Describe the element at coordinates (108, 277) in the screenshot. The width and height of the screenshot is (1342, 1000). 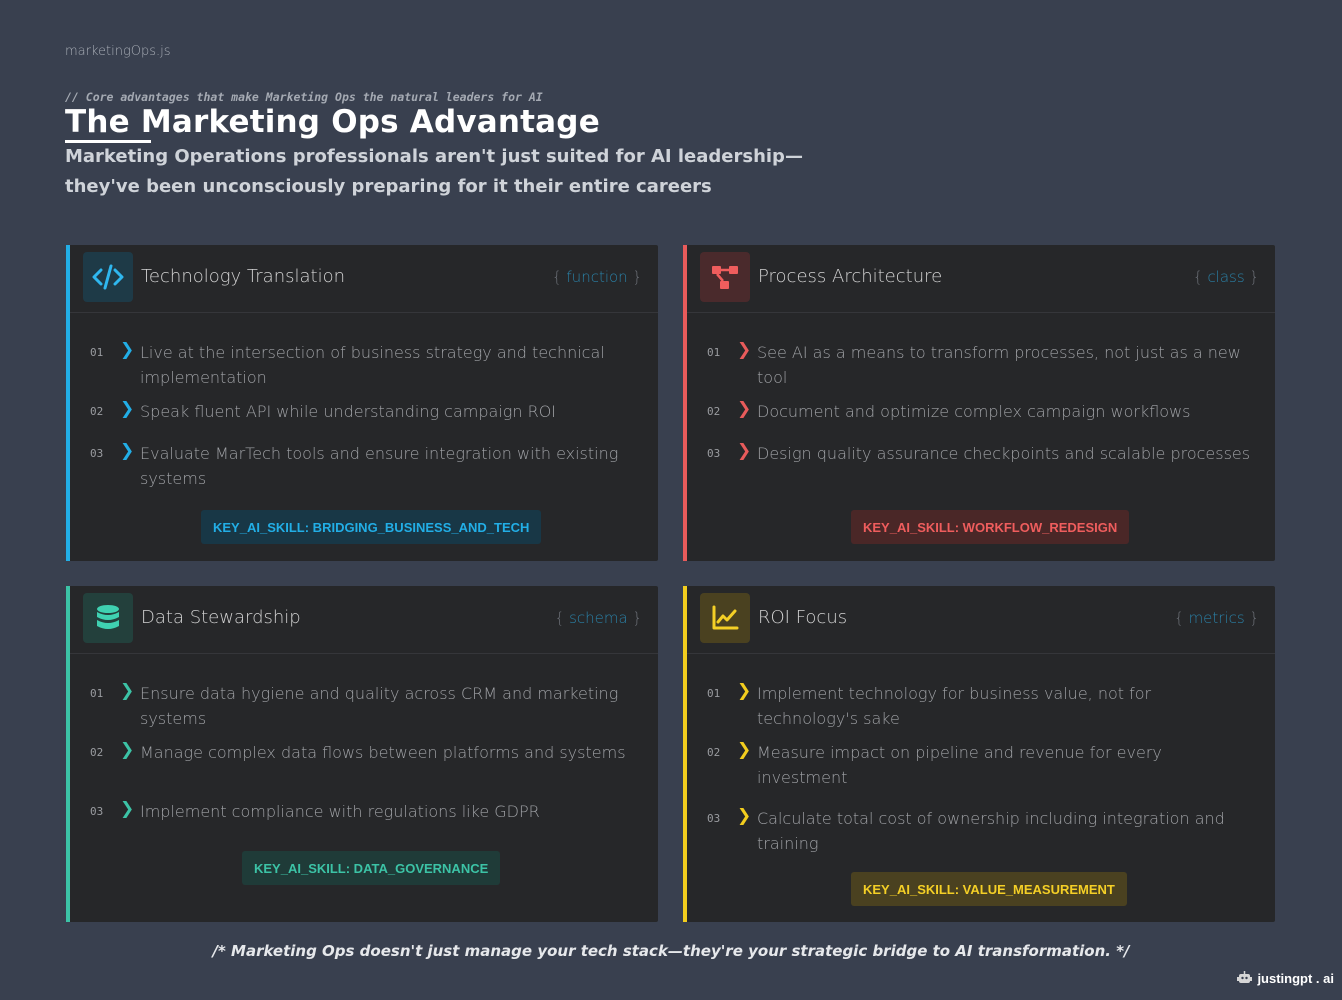
I see `code-icon` at that location.